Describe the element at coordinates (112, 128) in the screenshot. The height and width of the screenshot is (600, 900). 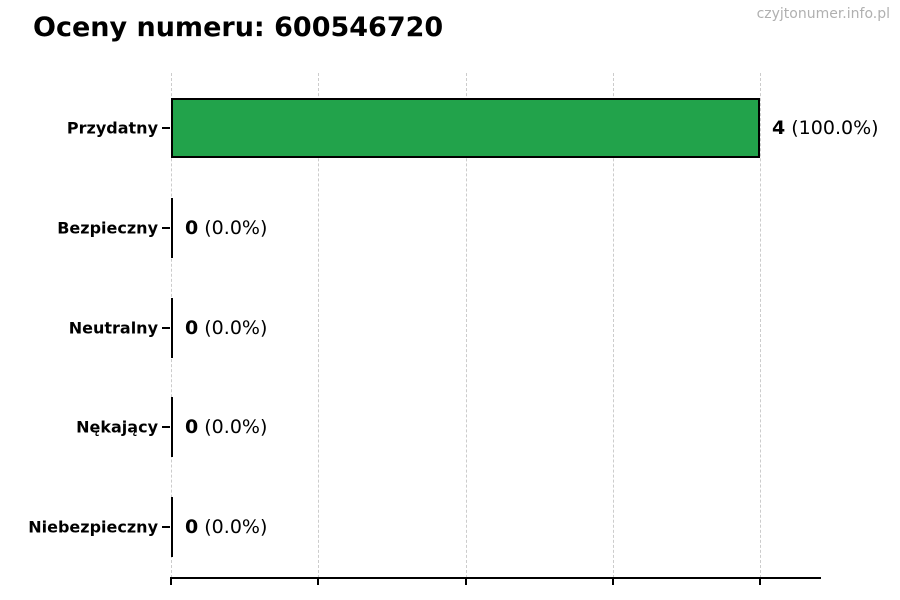
I see `category-label: Przydatny` at that location.